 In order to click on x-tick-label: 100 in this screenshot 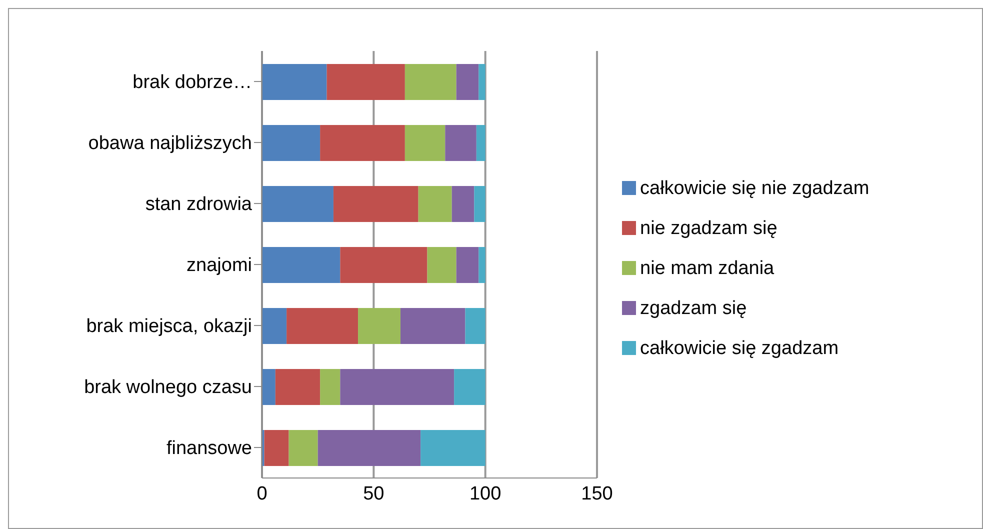, I will do `click(485, 493)`.